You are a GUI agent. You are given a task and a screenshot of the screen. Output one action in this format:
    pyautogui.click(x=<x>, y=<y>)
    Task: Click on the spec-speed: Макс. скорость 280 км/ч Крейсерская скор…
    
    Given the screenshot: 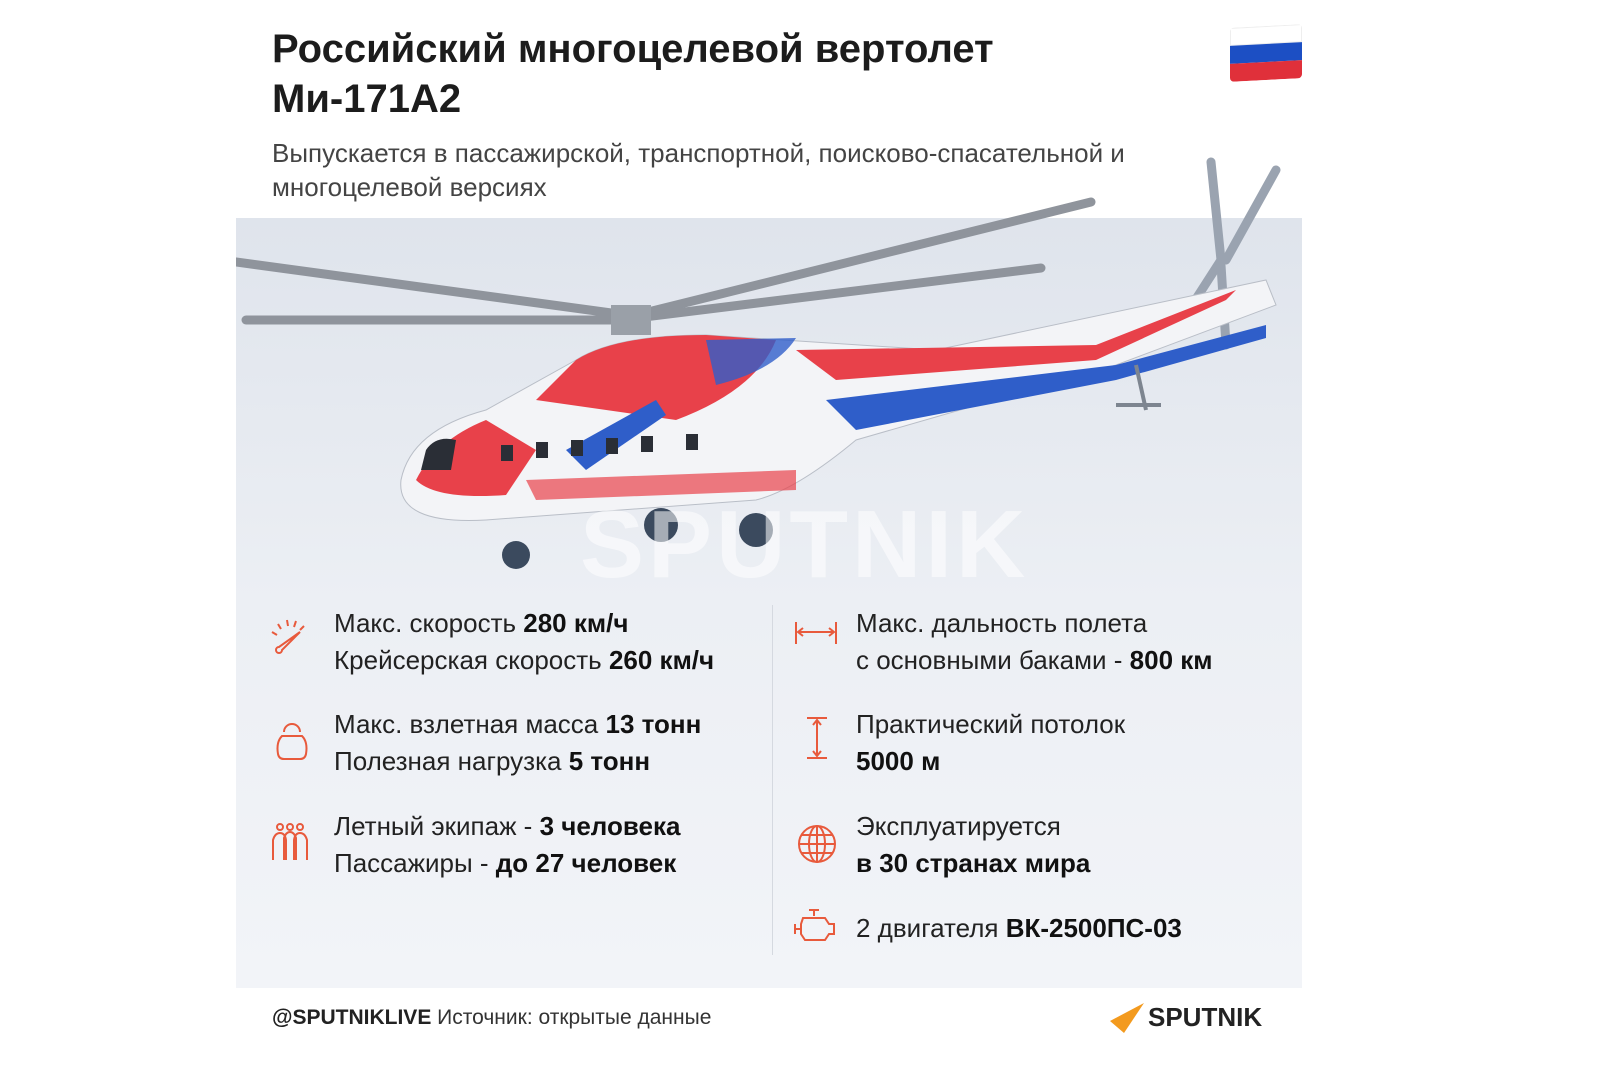 What is the action you would take?
    pyautogui.click(x=524, y=641)
    